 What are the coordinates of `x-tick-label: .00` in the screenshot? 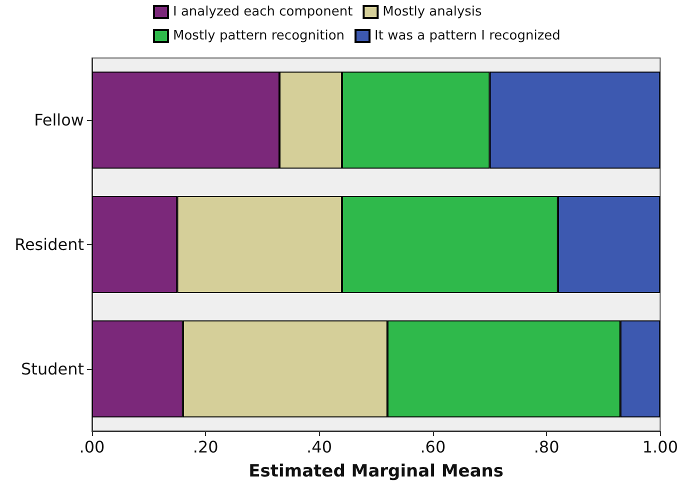 It's located at (92, 447).